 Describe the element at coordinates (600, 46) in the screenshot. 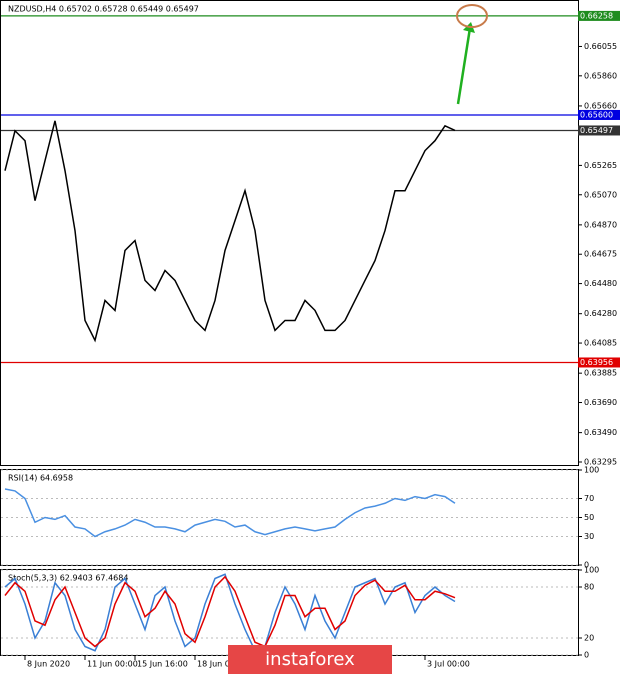

I see `y-tick-label: 0.66055` at that location.